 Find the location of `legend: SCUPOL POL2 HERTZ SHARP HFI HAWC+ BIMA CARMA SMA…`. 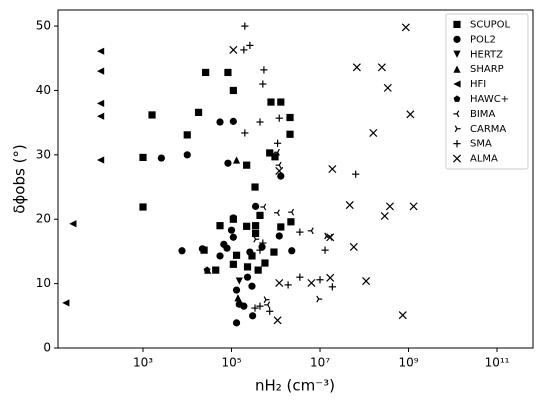

legend: SCUPOL POL2 HERTZ SHARP HFI HAWC+ BIMA CARMA SMA… is located at coordinates (487, 91).